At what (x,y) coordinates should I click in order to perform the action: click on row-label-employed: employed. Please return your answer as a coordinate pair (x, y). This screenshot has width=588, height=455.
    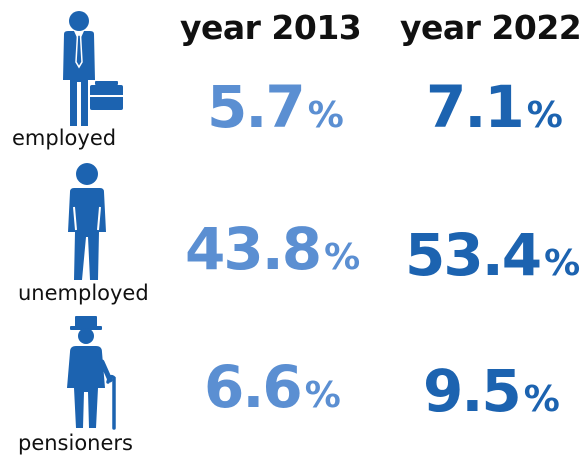
    Looking at the image, I should click on (64, 138).